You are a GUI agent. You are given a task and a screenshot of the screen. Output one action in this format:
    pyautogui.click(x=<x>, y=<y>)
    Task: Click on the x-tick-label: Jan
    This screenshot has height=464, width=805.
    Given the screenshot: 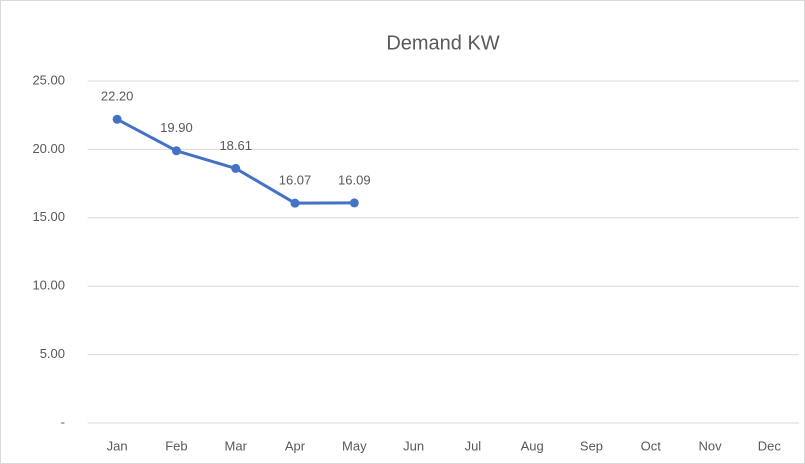 What is the action you would take?
    pyautogui.click(x=117, y=445)
    